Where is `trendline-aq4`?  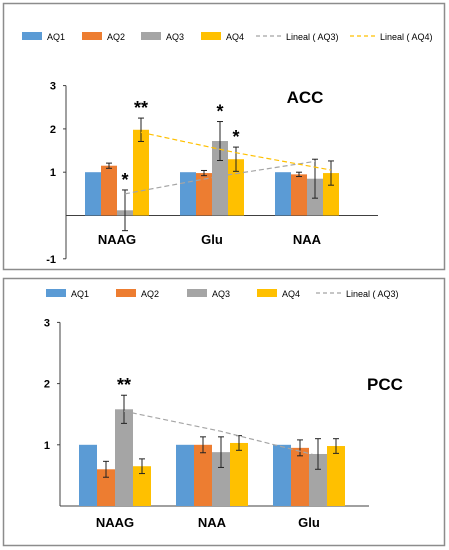
trendline-aq4 is located at coordinates (236, 151).